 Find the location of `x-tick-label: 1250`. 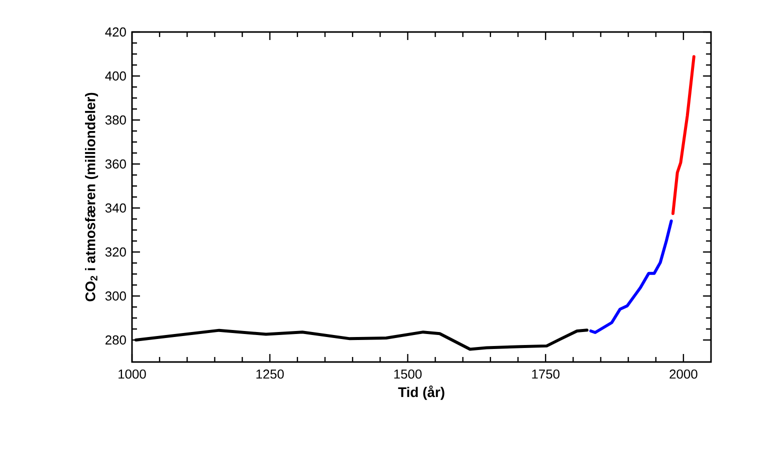

x-tick-label: 1250 is located at coordinates (270, 374).